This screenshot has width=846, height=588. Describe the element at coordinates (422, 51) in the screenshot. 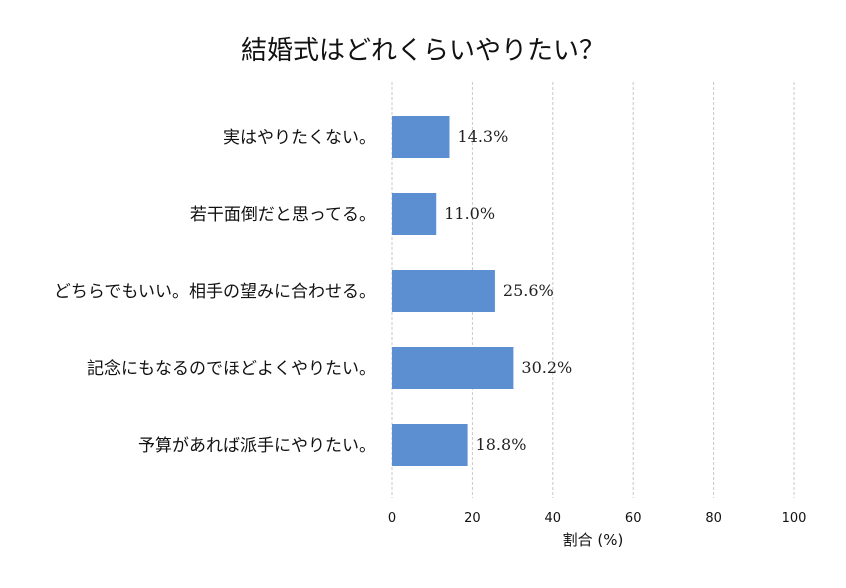

I see `chart-title: 結婚式はどれくらいやりたい？` at that location.